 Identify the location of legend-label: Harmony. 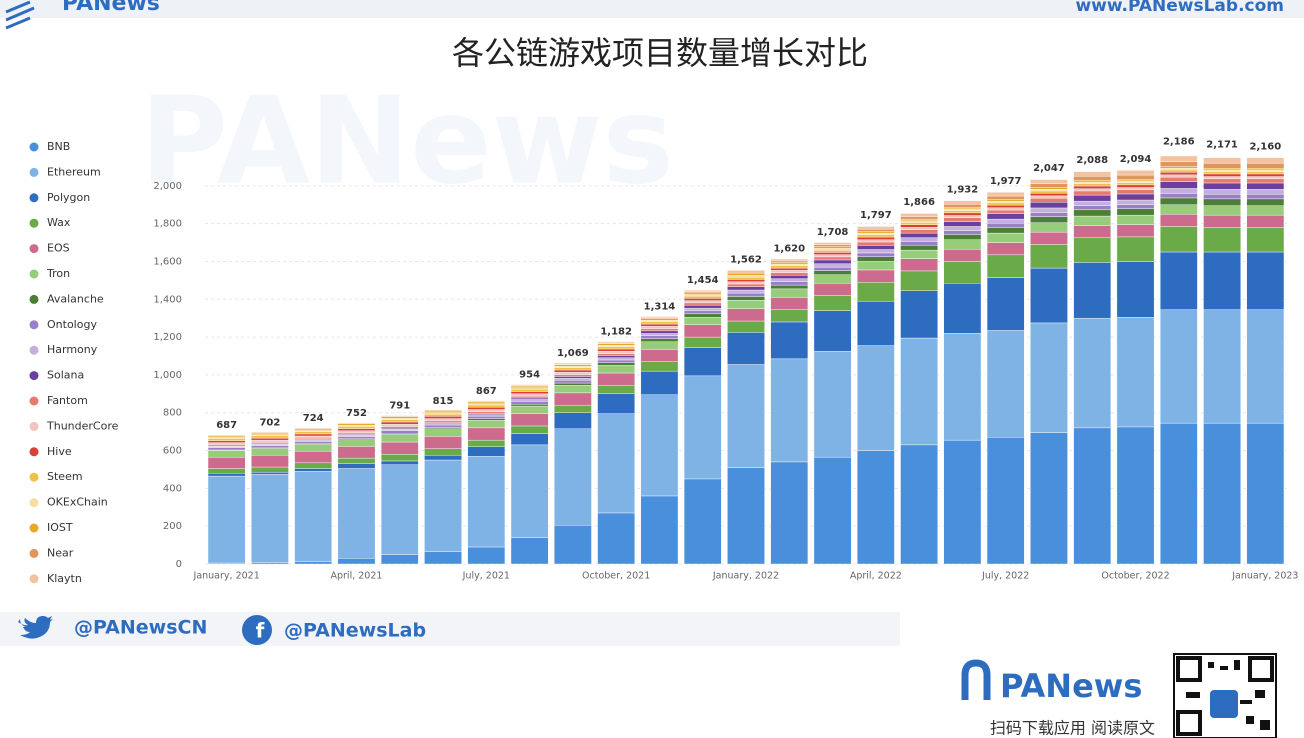
(72, 349).